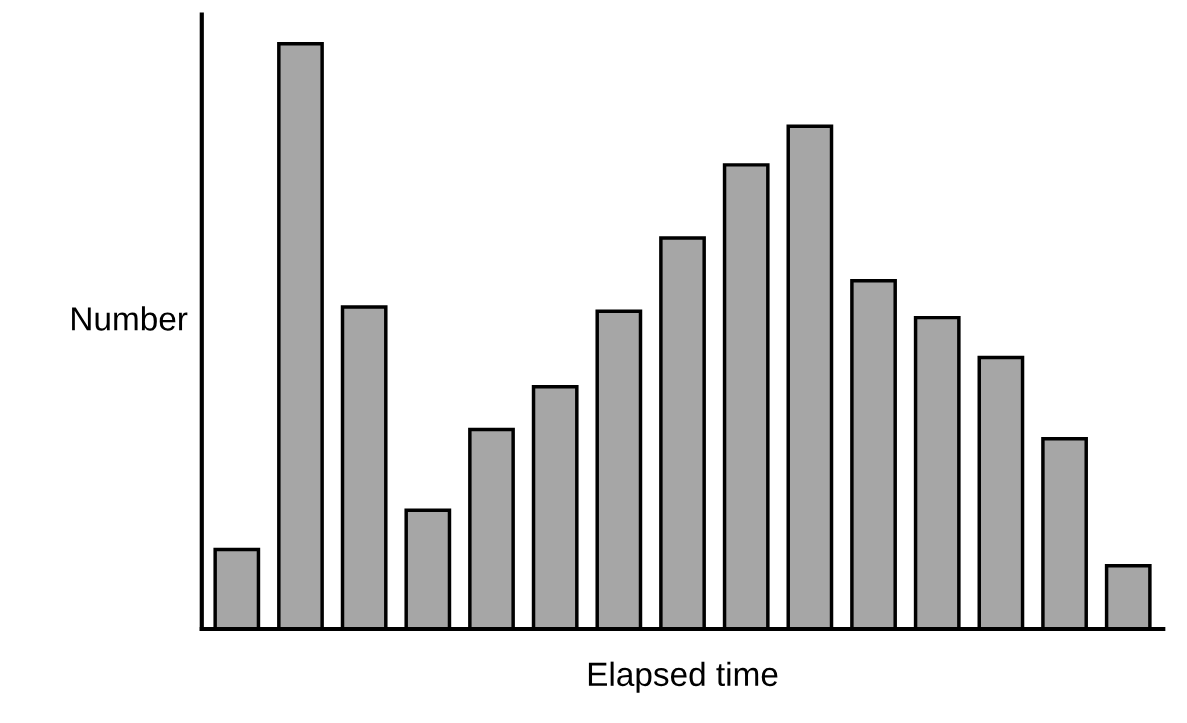 Image resolution: width=1187 pixels, height=723 pixels. Describe the element at coordinates (683, 677) in the screenshot. I see `x-axis-title: Elapsed time` at that location.